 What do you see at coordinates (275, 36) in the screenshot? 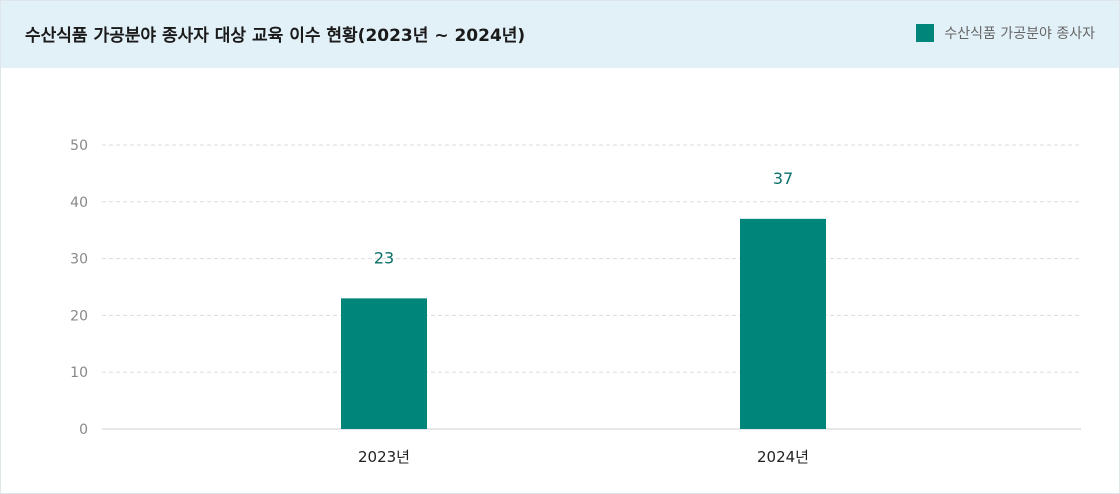
I see `chart-title: 수산식품 가공분야 종사자 대상 교육 이수 현황(2023년 ~ 2024년)` at bounding box center [275, 36].